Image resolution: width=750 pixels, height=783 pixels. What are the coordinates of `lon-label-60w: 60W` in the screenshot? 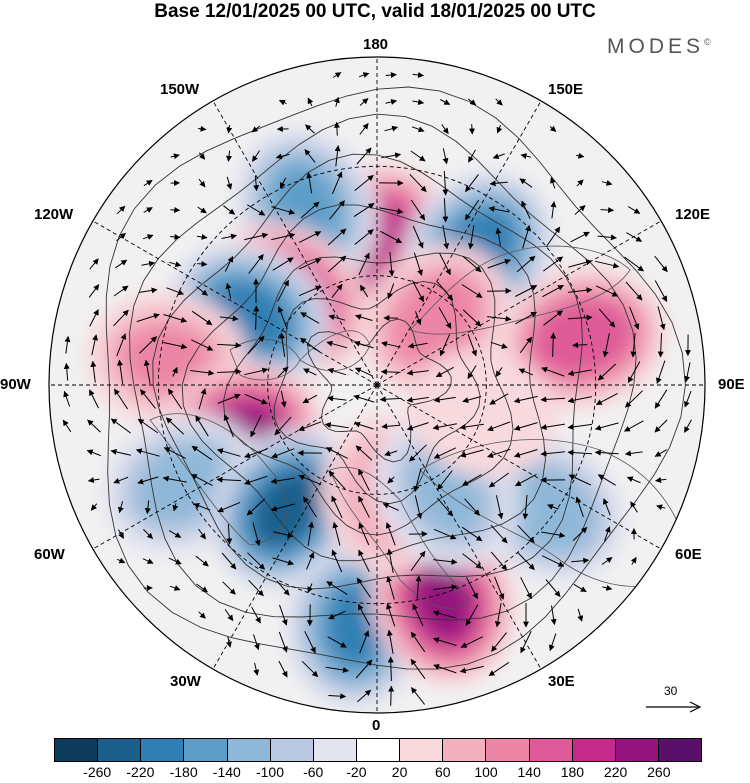 It's located at (49, 554).